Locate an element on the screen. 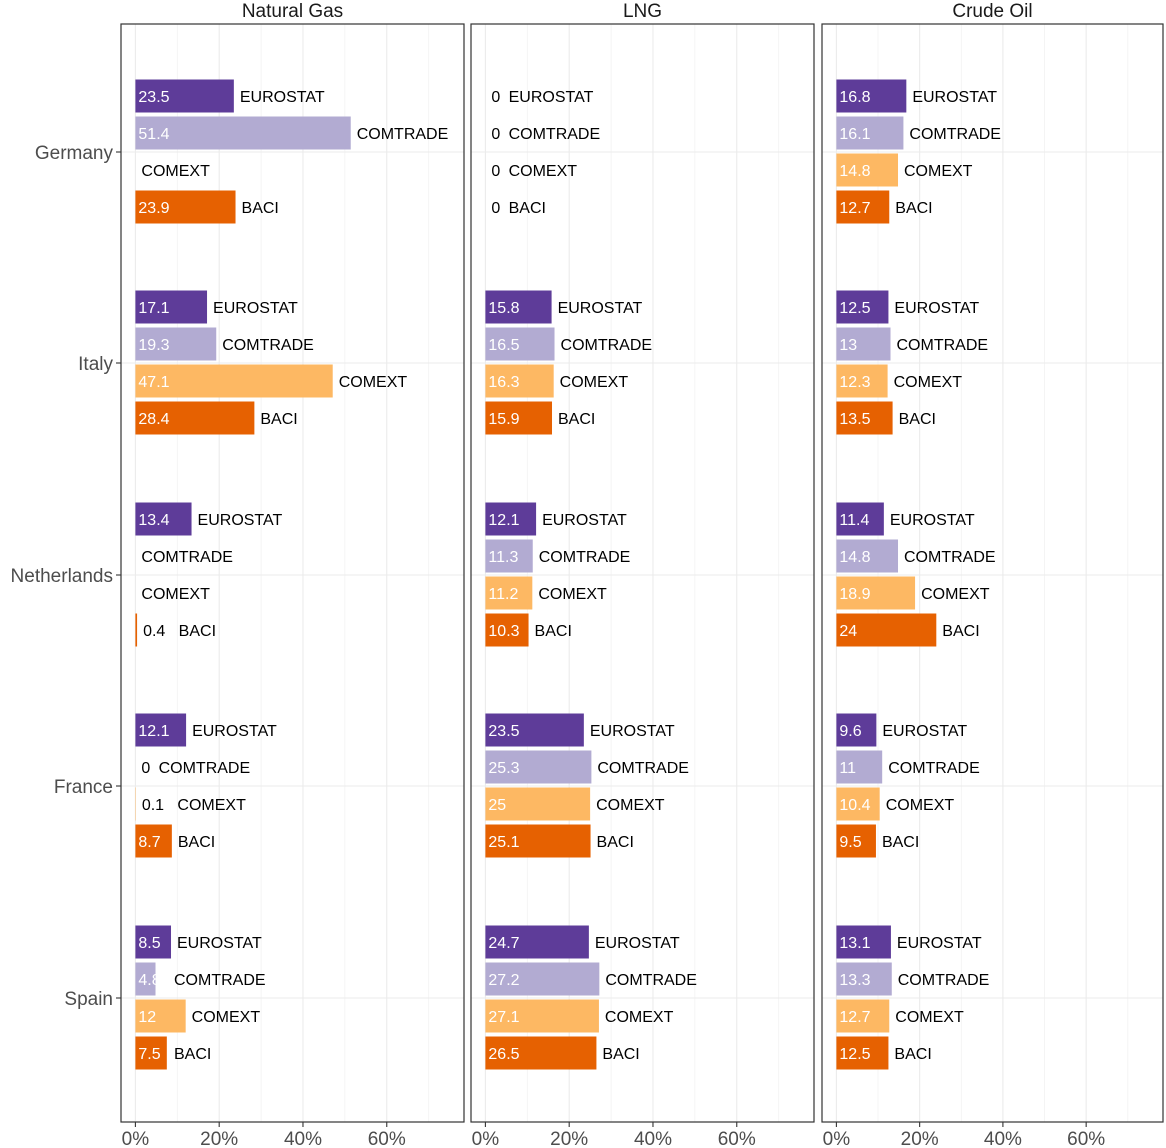  bar-netherlands-comext-crude-oil is located at coordinates (876, 593).